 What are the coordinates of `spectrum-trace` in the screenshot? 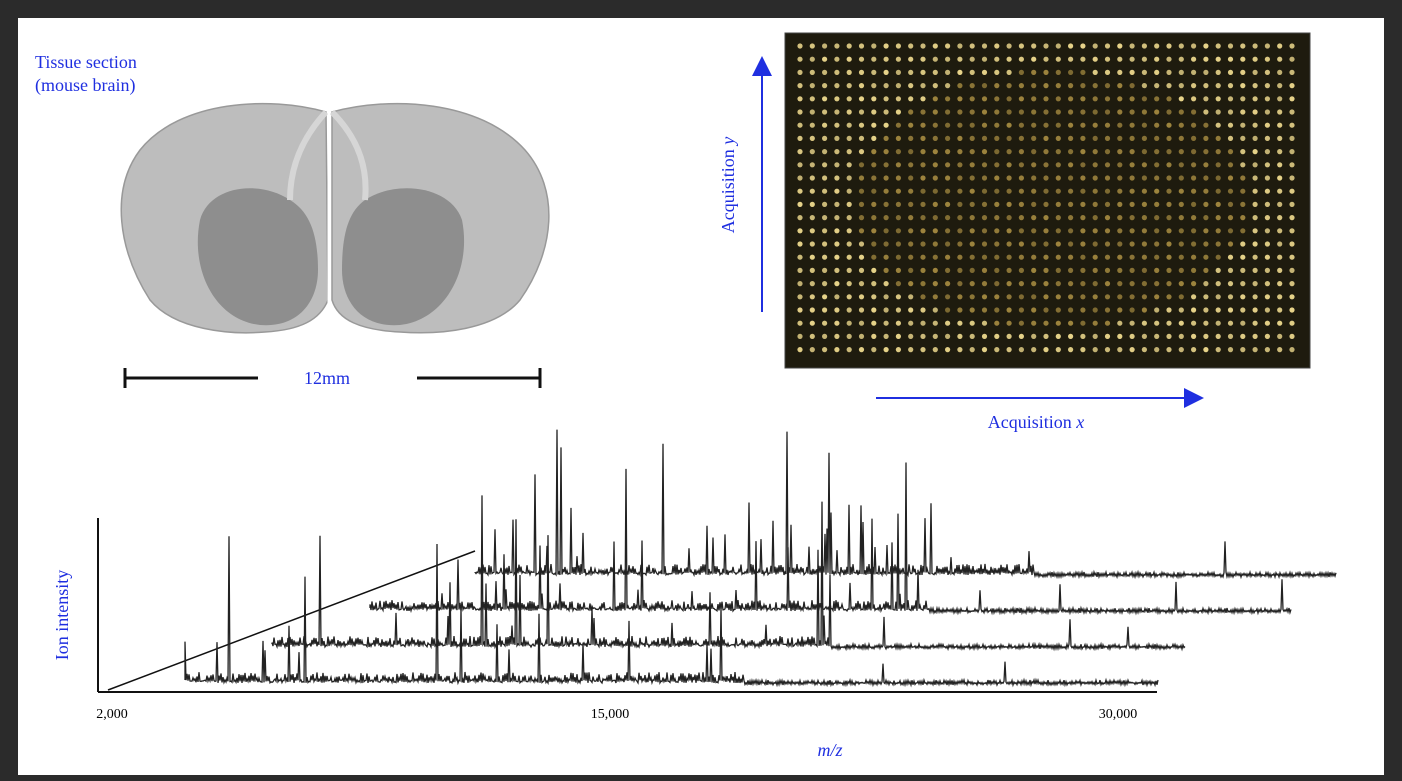 It's located at (728, 573).